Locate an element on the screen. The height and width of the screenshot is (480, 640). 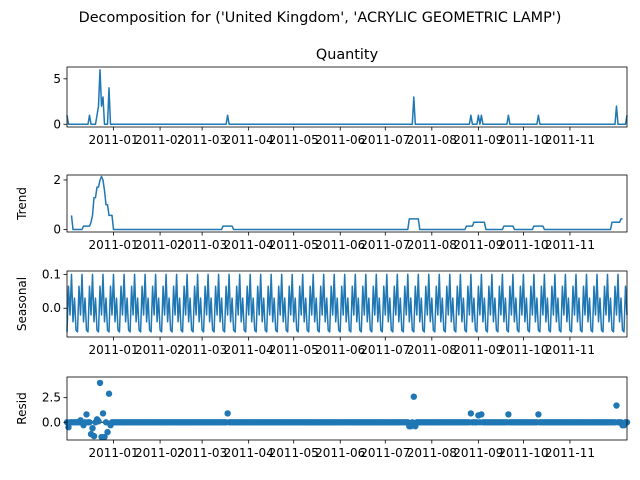
observed-axes-frame is located at coordinates (347, 97).